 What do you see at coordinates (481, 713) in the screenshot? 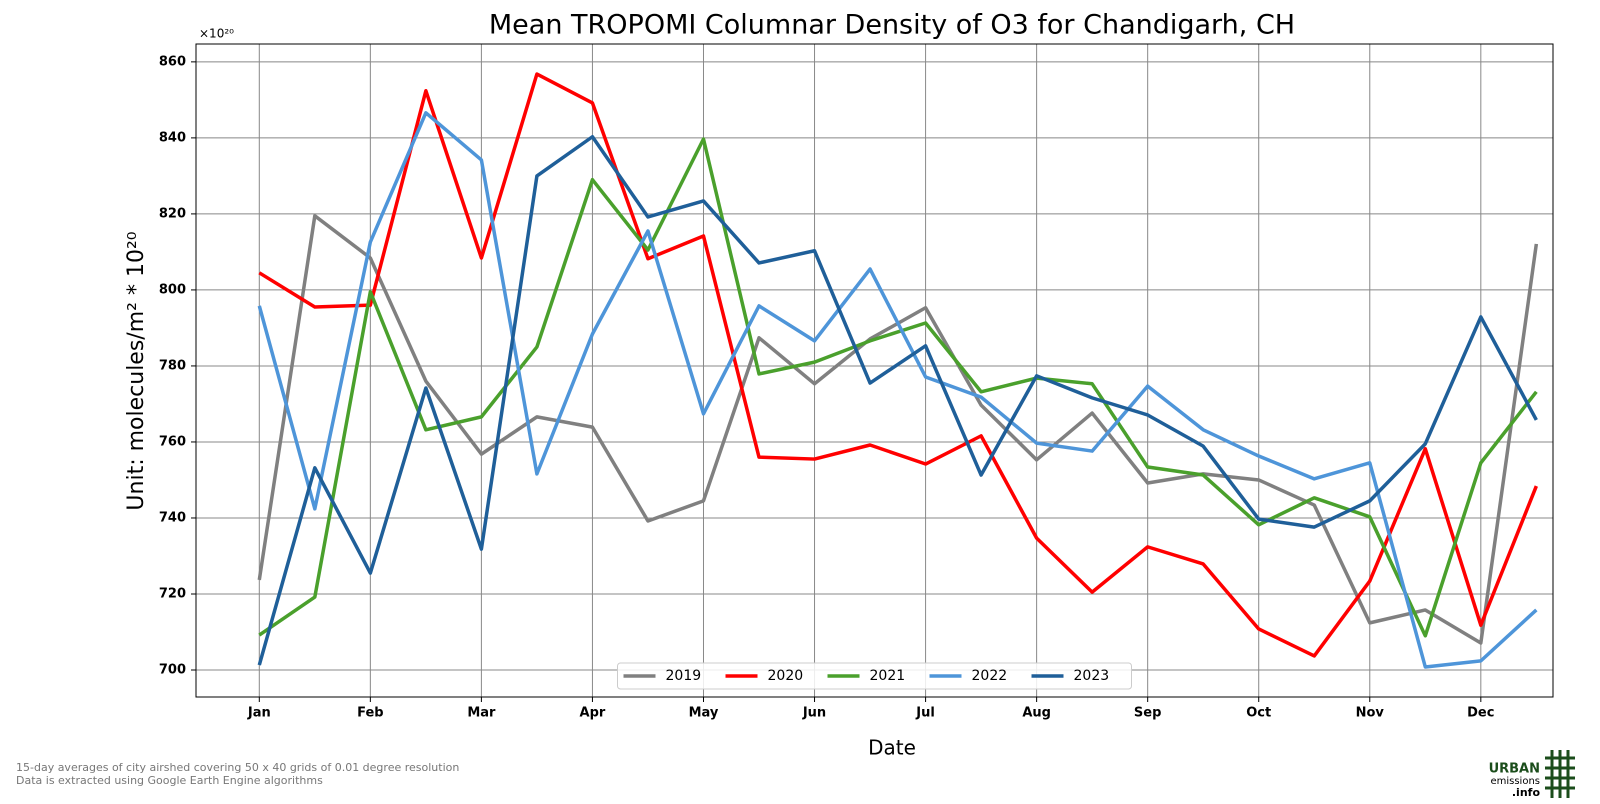
I see `x-tick-label: Mar` at bounding box center [481, 713].